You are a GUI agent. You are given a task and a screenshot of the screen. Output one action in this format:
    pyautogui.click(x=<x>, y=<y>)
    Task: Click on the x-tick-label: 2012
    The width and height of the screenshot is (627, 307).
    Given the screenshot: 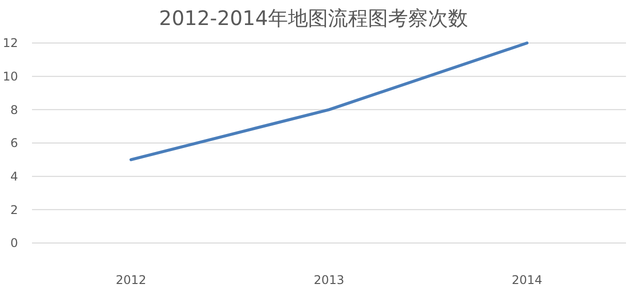 What is the action you would take?
    pyautogui.click(x=131, y=280)
    